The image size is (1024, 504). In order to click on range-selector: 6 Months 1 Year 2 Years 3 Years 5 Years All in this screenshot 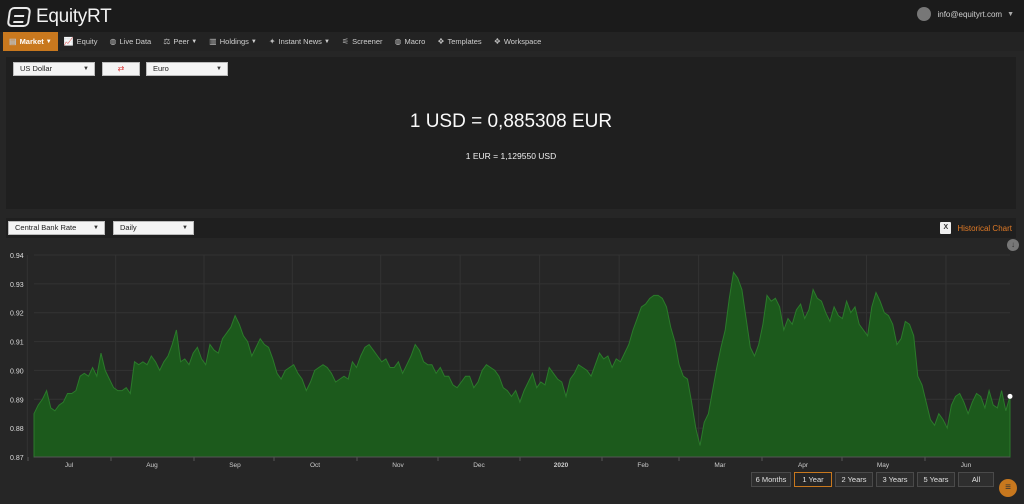, I will do `click(874, 479)`.